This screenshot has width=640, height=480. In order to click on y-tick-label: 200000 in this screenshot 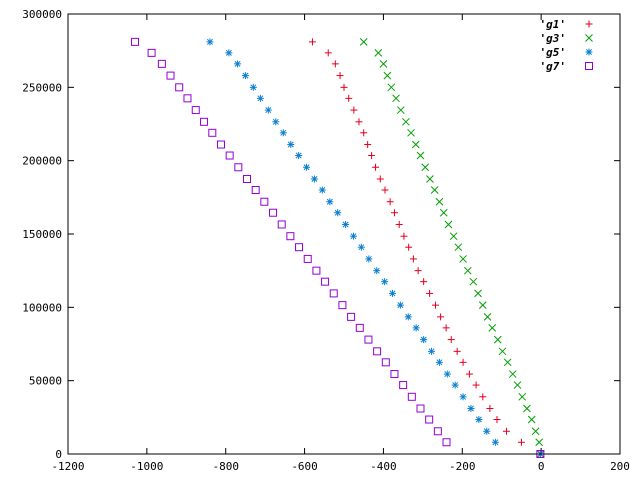, I will do `click(42, 161)`.